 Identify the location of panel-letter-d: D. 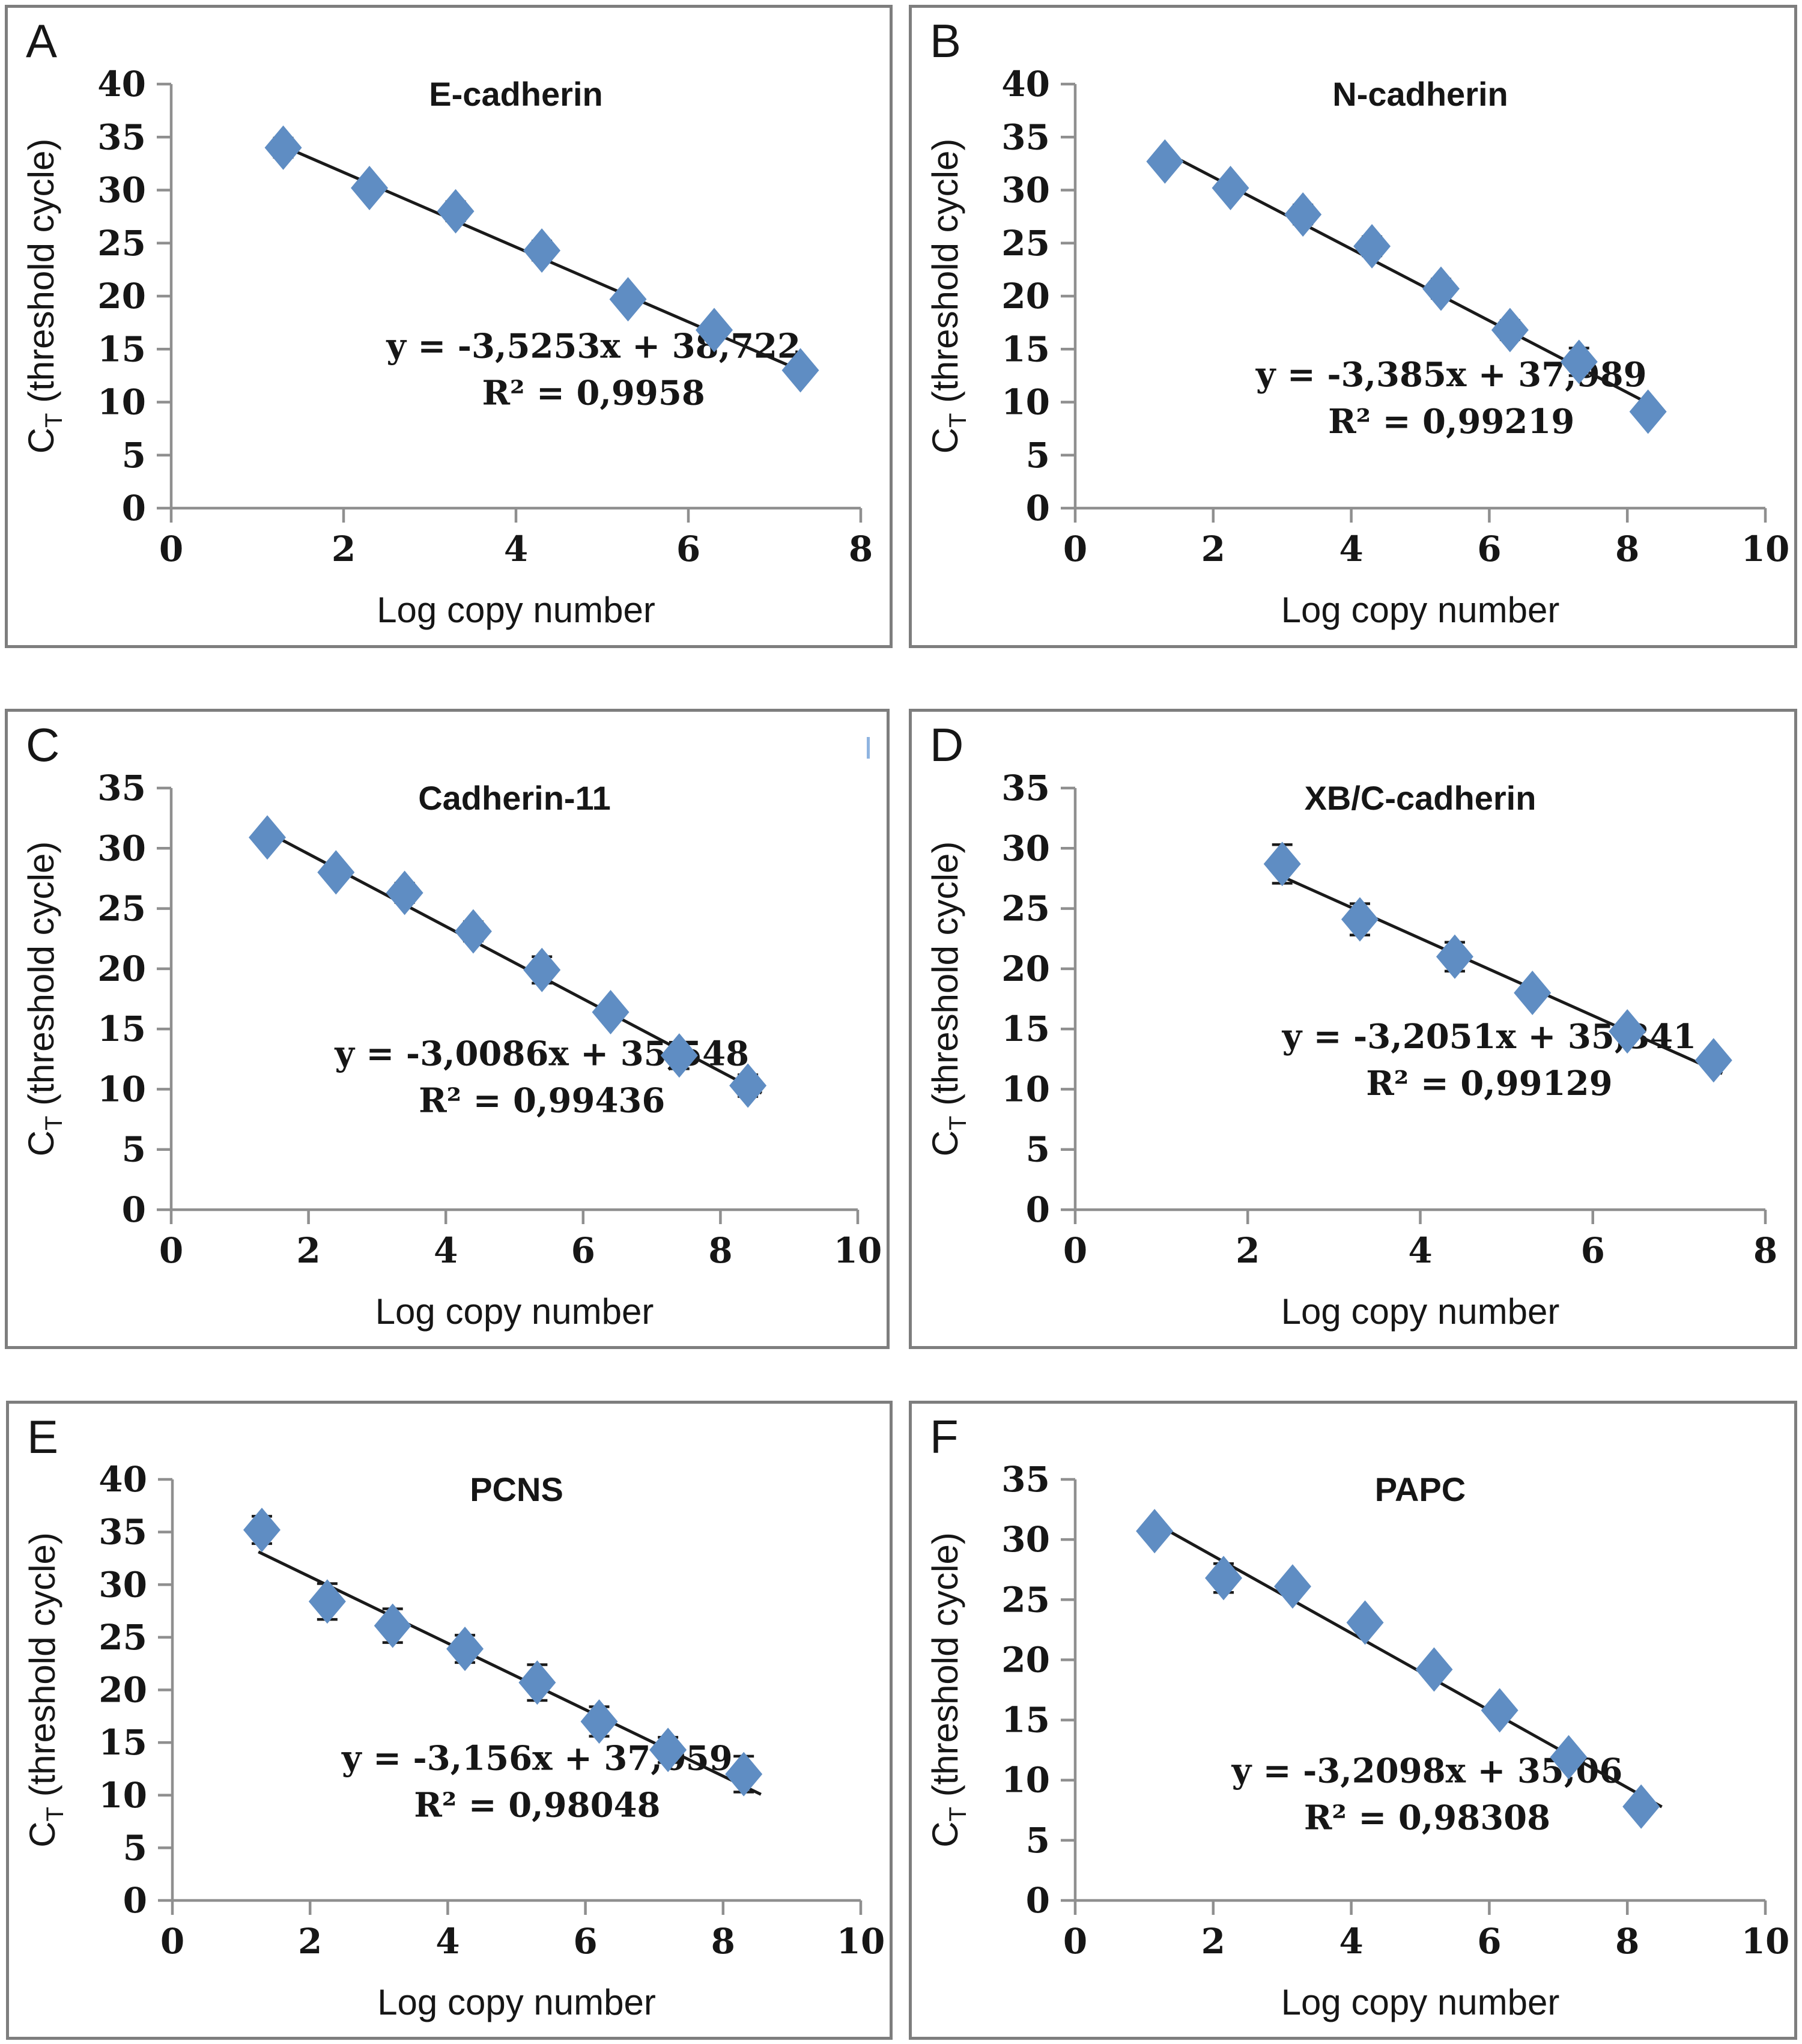
(947, 745).